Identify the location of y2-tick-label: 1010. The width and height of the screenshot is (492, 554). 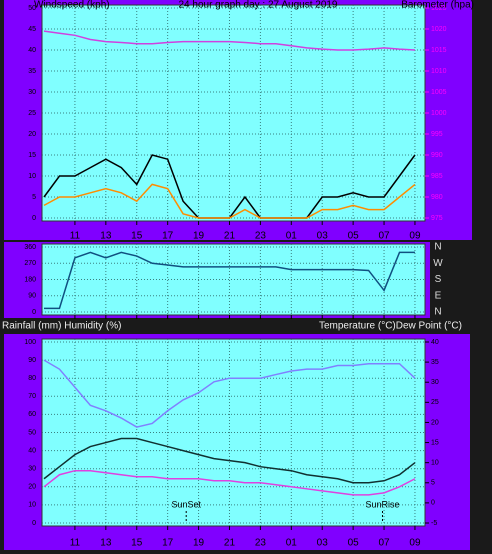
(439, 71).